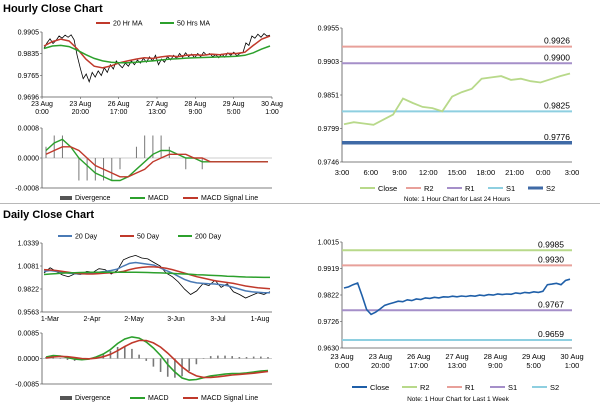  What do you see at coordinates (27, 189) in the screenshot?
I see `hourly-macd-ytick-label: -0.0008` at bounding box center [27, 189].